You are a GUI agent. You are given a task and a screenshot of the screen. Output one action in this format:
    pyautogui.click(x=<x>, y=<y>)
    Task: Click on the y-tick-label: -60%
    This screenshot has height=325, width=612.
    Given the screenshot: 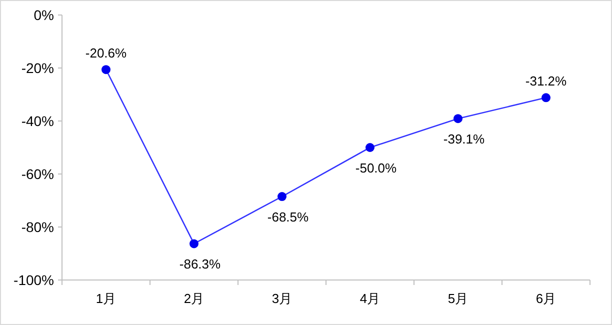 What is the action you would take?
    pyautogui.click(x=37, y=174)
    